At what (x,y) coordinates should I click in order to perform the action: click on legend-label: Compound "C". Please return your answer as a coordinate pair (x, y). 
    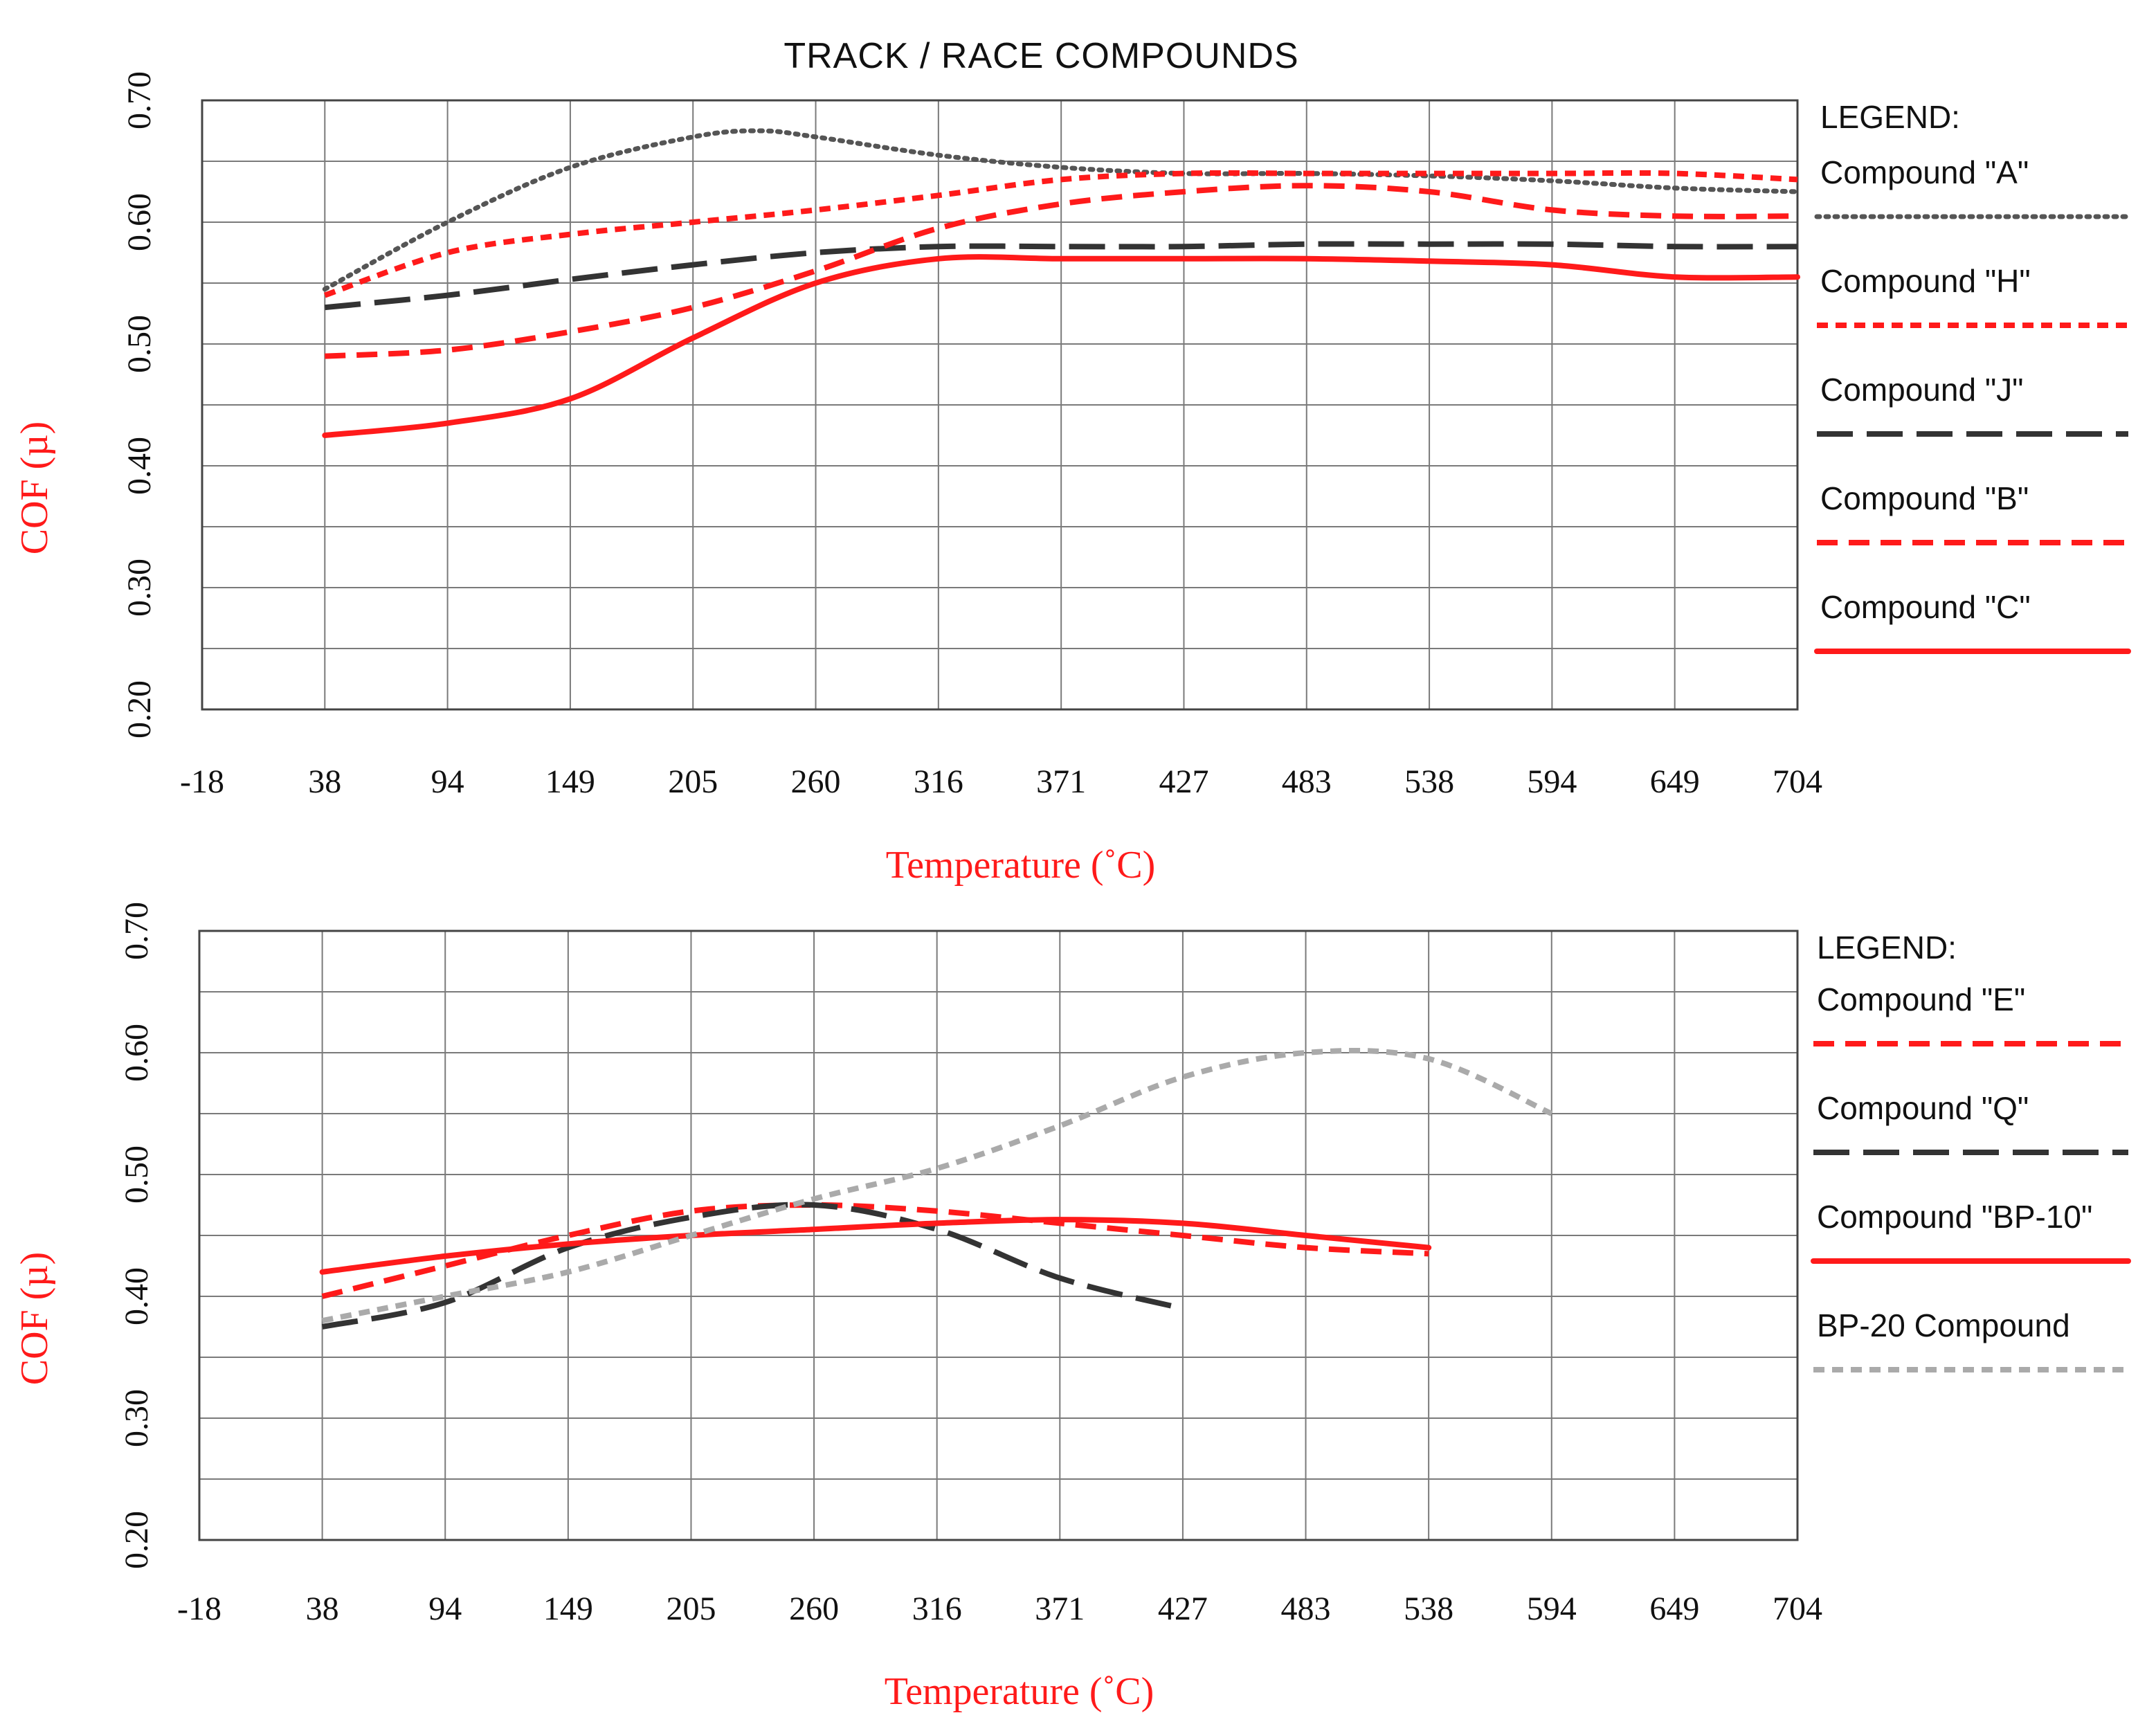
    Looking at the image, I should click on (1925, 607).